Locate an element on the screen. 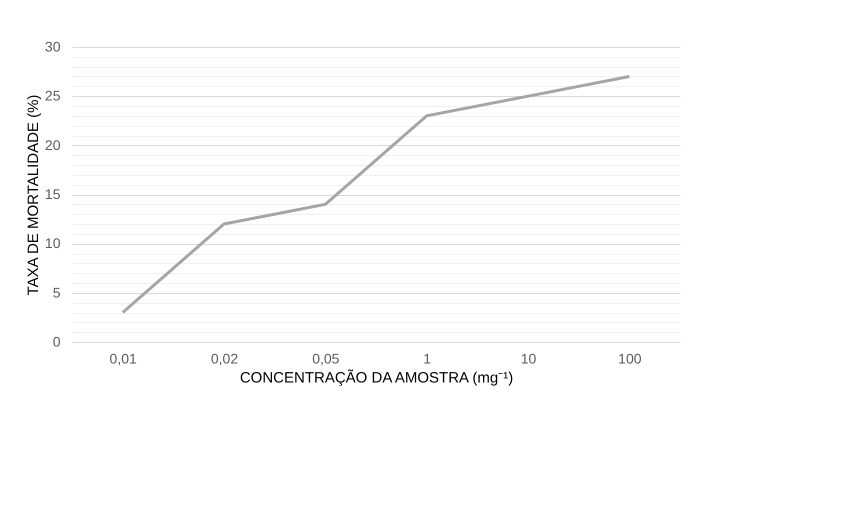 This screenshot has height=520, width=844. y-tick-label: 0 is located at coordinates (56, 342).